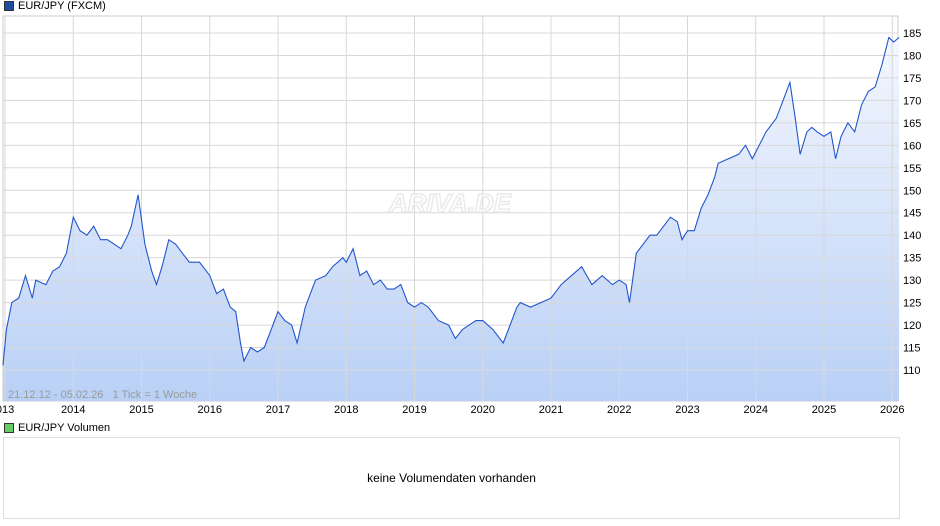 The image size is (940, 526). I want to click on y-tick-label: 130, so click(912, 281).